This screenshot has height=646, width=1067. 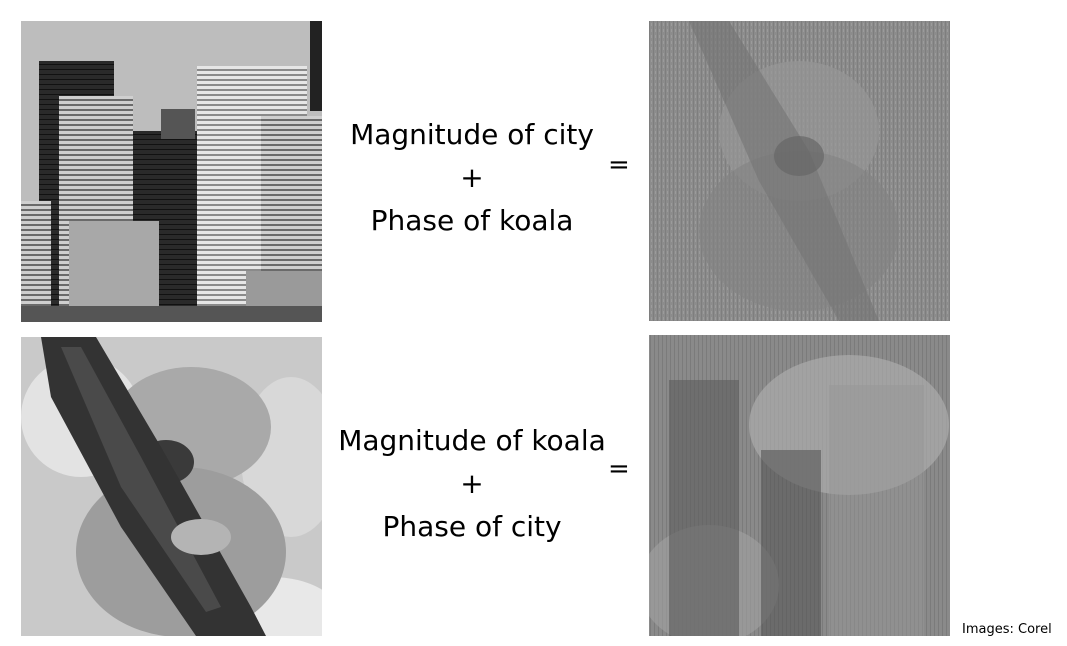 I want to click on equation-line-phase: Phase of city, so click(x=472, y=526).